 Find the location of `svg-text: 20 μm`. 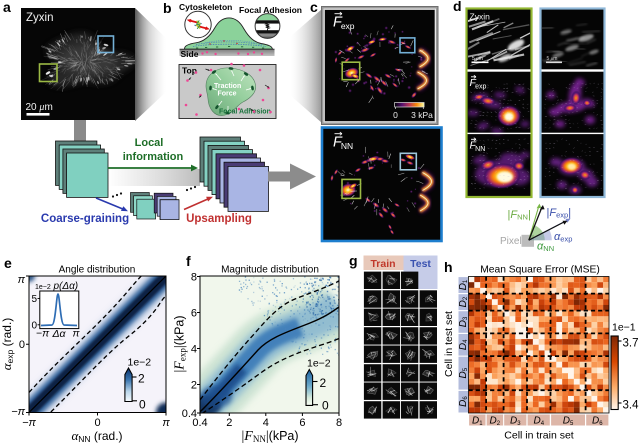

svg-text: 20 μm is located at coordinates (39, 107).